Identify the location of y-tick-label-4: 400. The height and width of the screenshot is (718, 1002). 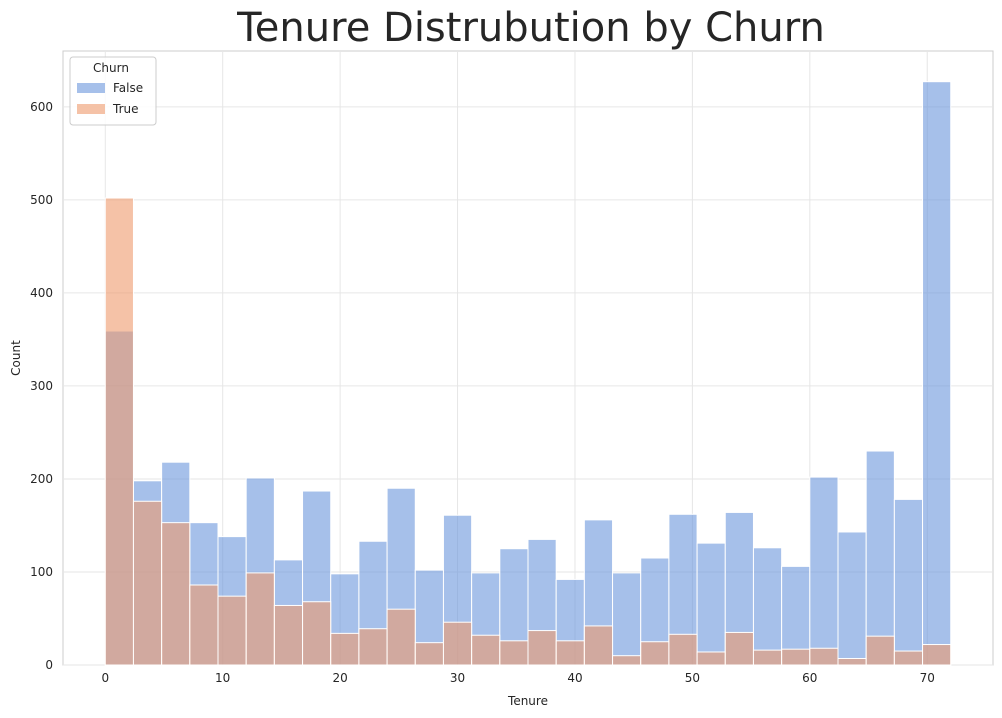
(41, 293).